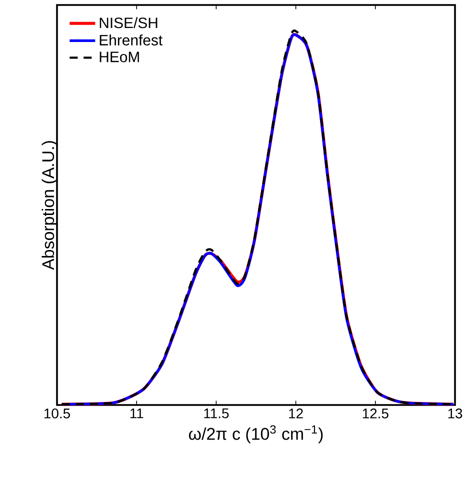  Describe the element at coordinates (375, 413) in the screenshot. I see `x-tick-label: 12.5` at that location.